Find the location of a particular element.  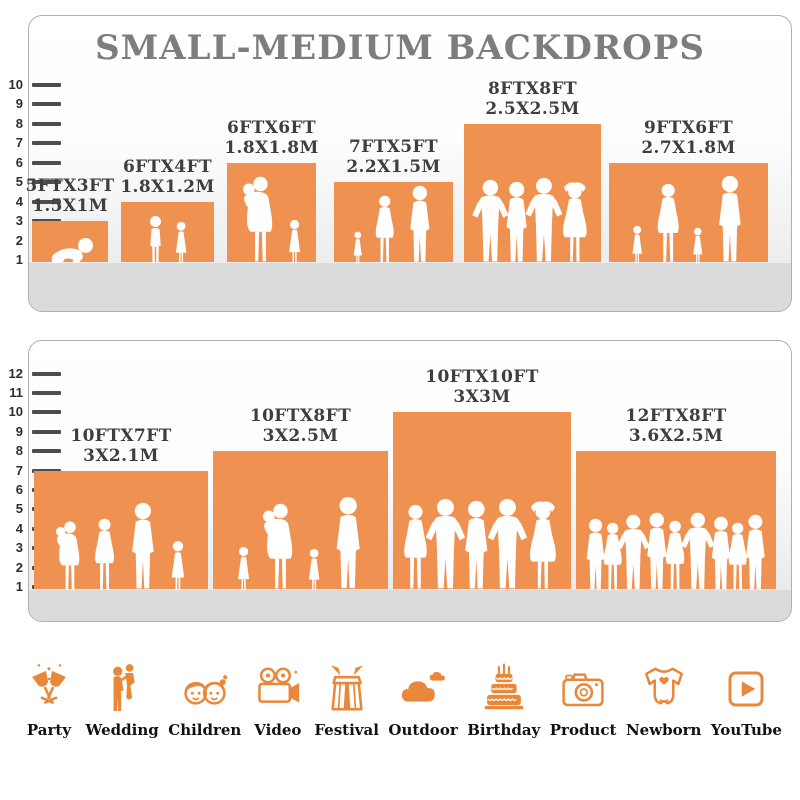

size-label-ft: 6FTX4FT is located at coordinates (167, 166).